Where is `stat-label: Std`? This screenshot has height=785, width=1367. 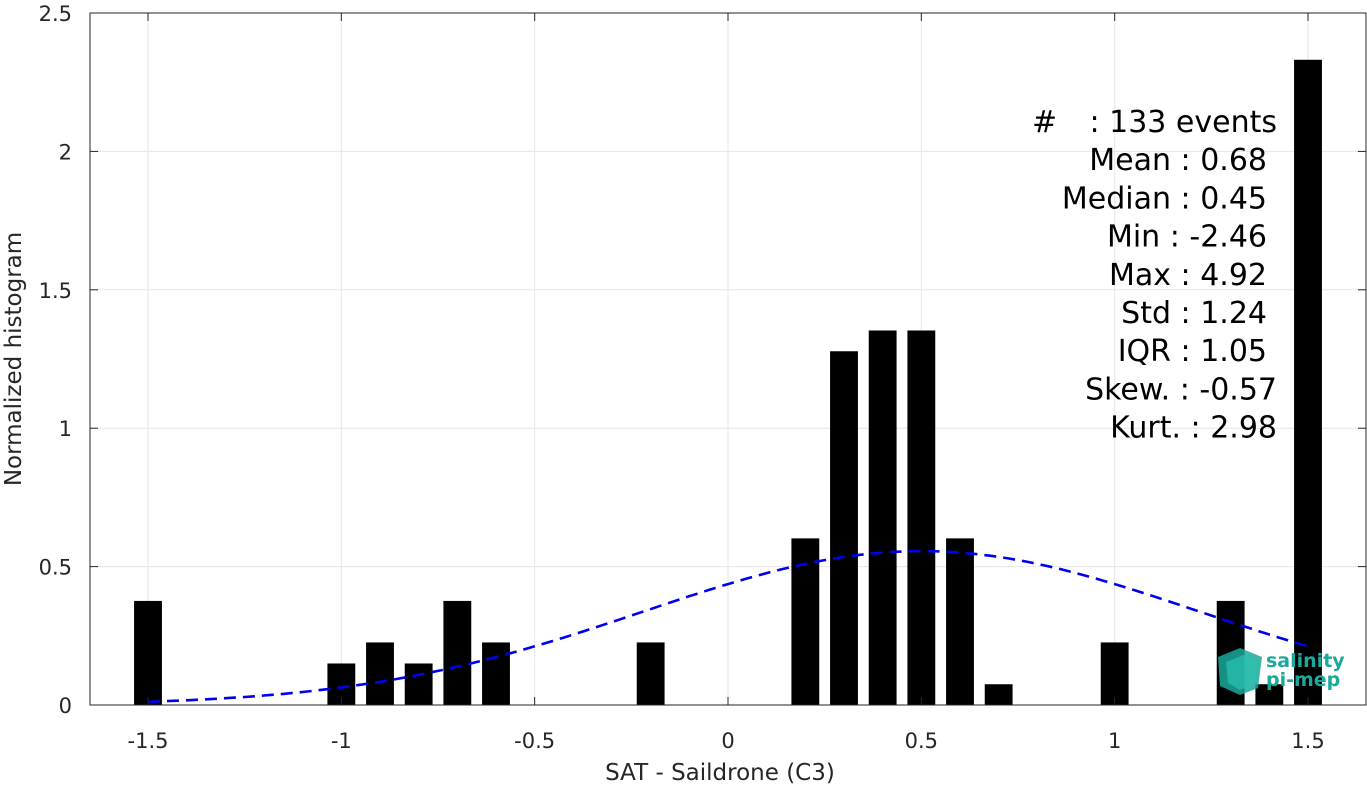 stat-label: Std is located at coordinates (1150, 313).